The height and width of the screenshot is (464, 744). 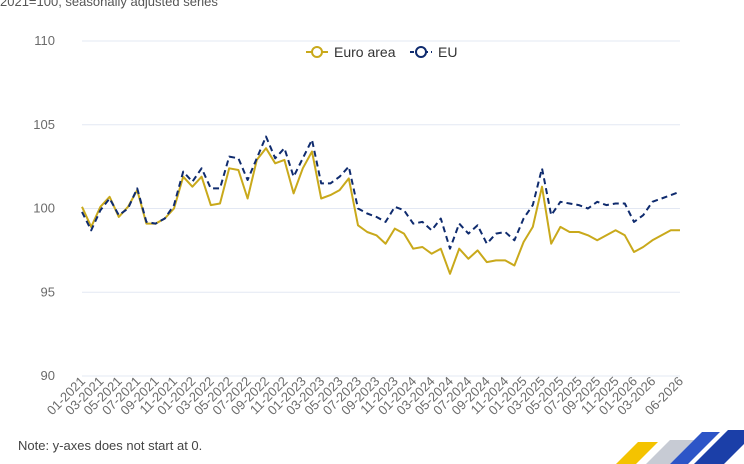 I want to click on footnote: Note: y-axes does not start at 0., so click(x=110, y=445).